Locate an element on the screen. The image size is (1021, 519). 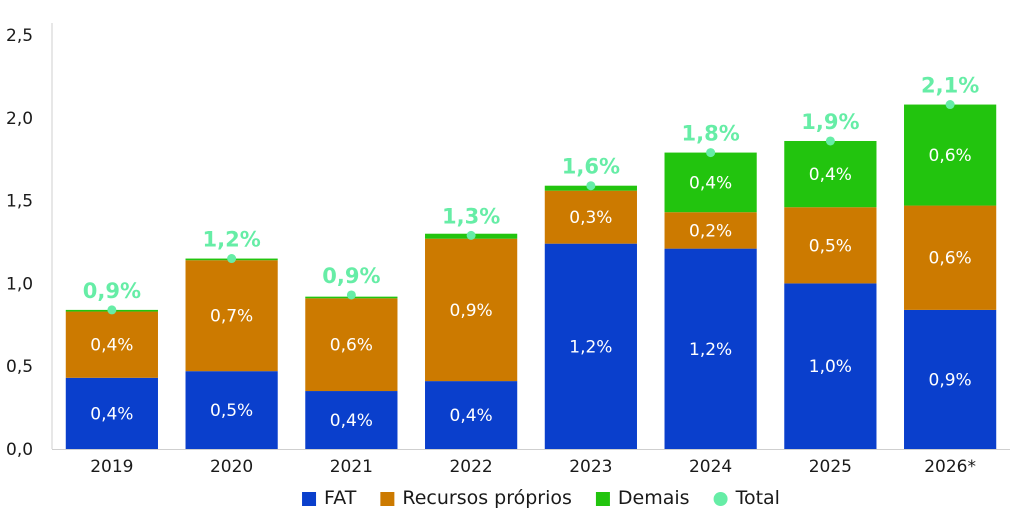
legend-label: Total is located at coordinates (757, 498).